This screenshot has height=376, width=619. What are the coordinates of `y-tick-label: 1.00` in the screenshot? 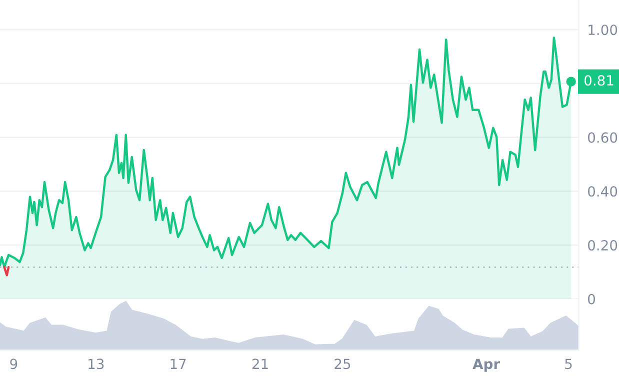 It's located at (603, 30).